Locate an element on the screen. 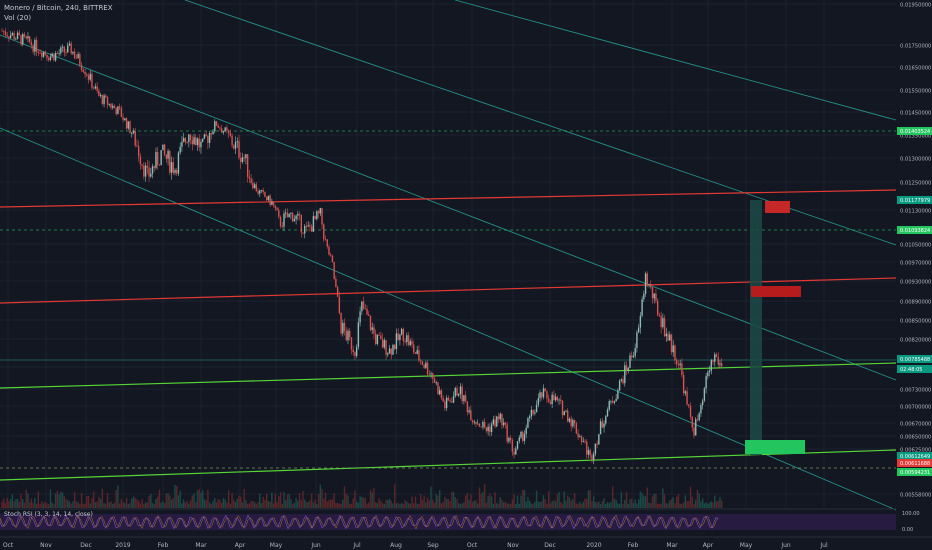  stoch-rsi-legend: Stoch RSI (3, 3, 14, 14, close) is located at coordinates (48, 514).